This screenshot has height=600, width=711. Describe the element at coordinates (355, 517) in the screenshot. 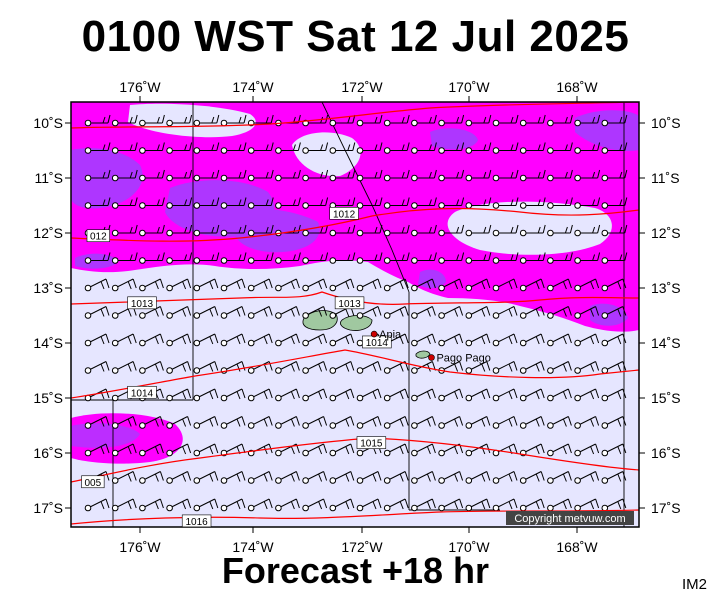

I see `isobar-line` at that location.